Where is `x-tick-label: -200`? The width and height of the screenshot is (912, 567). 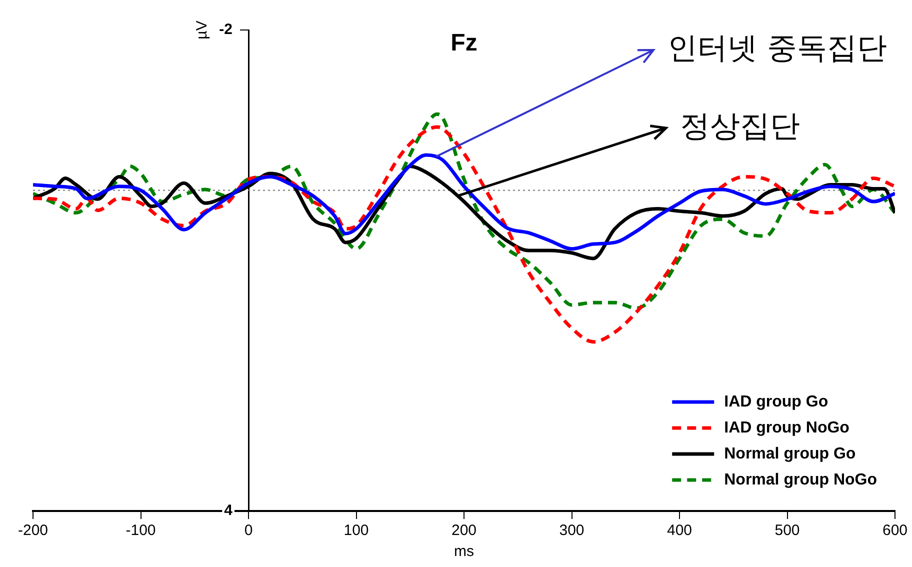 x-tick-label: -200 is located at coordinates (33, 531).